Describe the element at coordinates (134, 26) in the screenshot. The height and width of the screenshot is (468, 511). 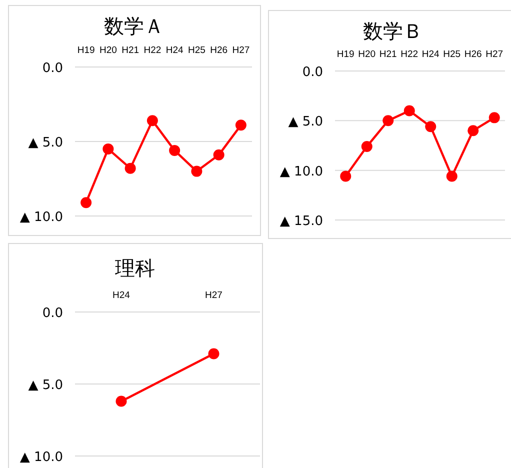
I see `chart-title: 数学Ａ` at that location.